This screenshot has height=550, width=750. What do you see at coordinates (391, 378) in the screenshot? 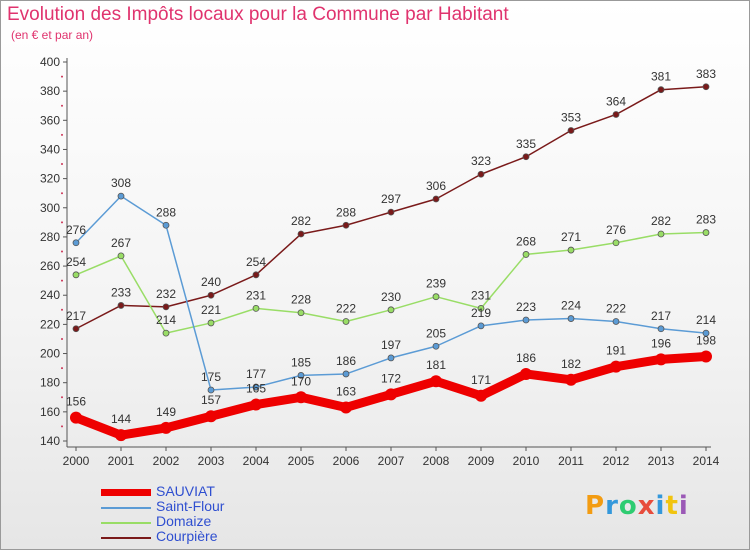
I see `data-label: 172` at bounding box center [391, 378].